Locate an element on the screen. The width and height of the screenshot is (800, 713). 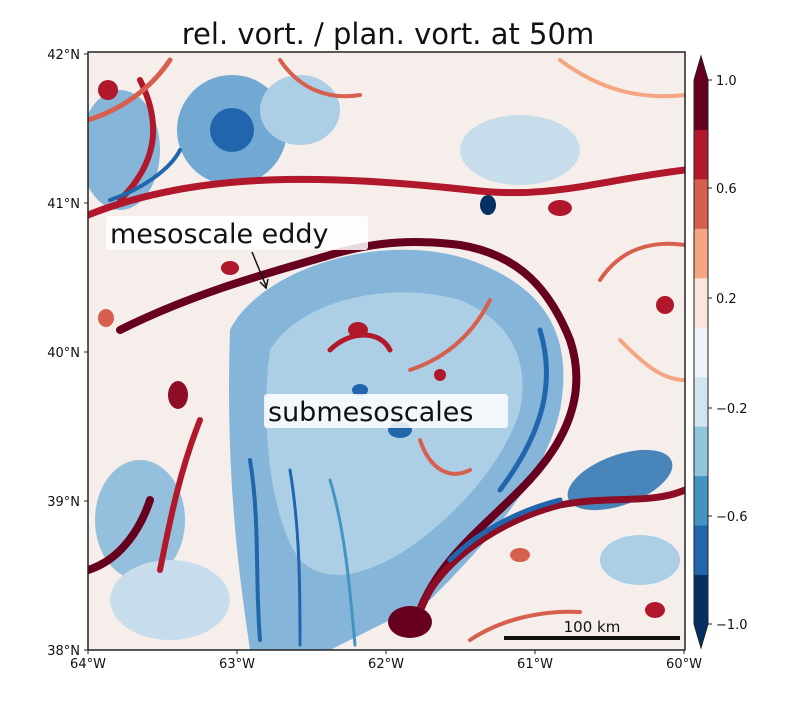
lat-label-41: 41°N is located at coordinates (63, 204).